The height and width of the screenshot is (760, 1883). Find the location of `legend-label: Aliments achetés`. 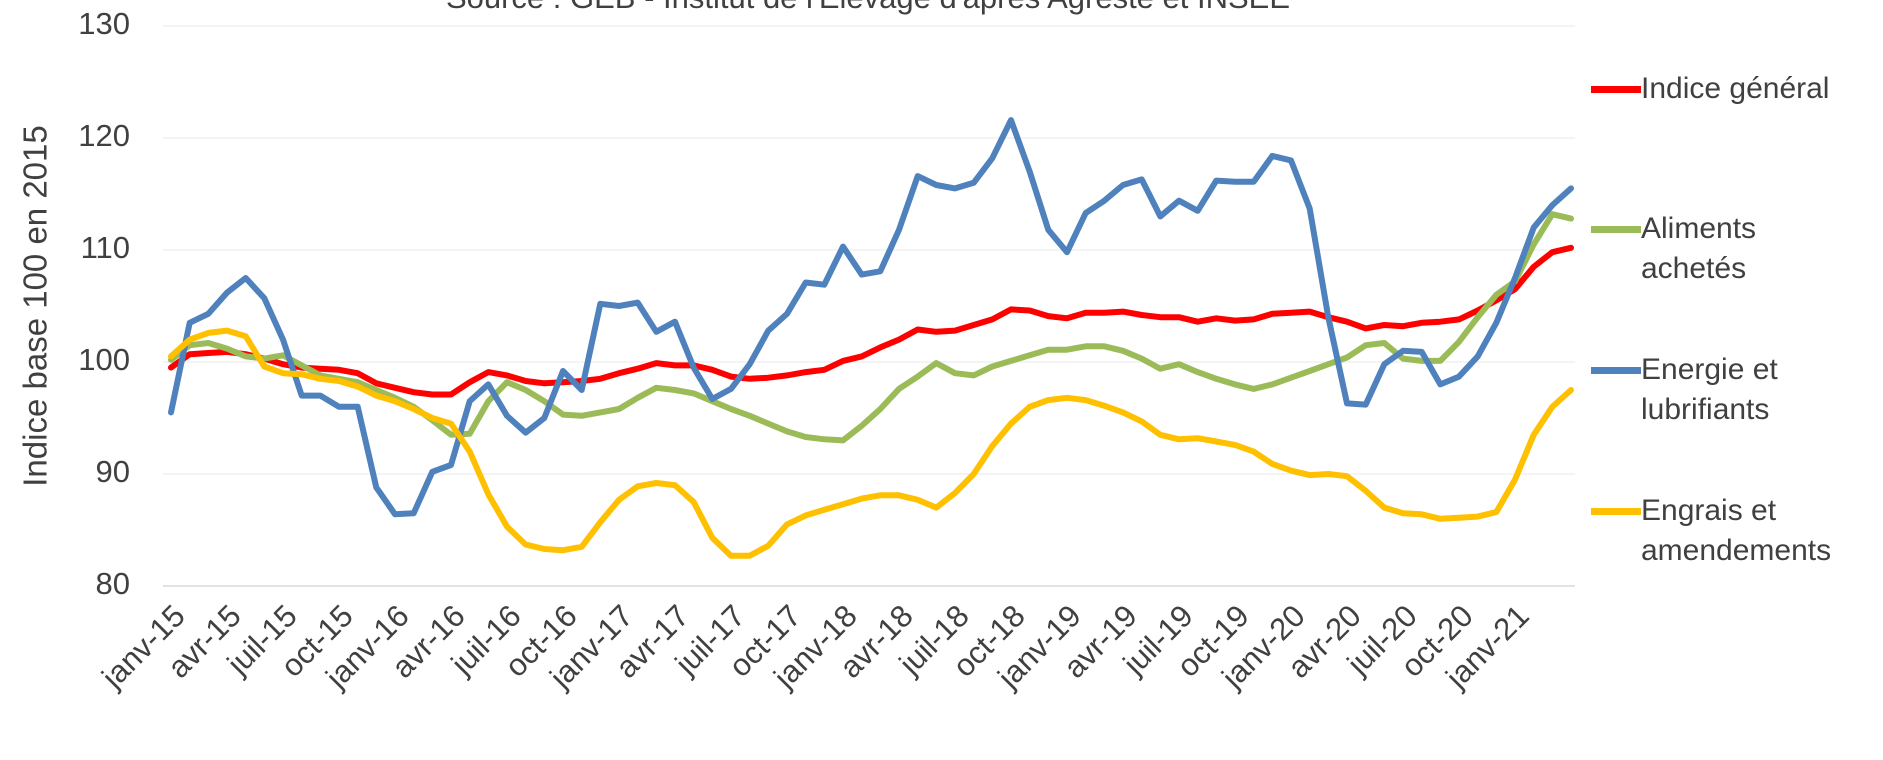

legend-label: Aliments achetés is located at coordinates (1699, 248).